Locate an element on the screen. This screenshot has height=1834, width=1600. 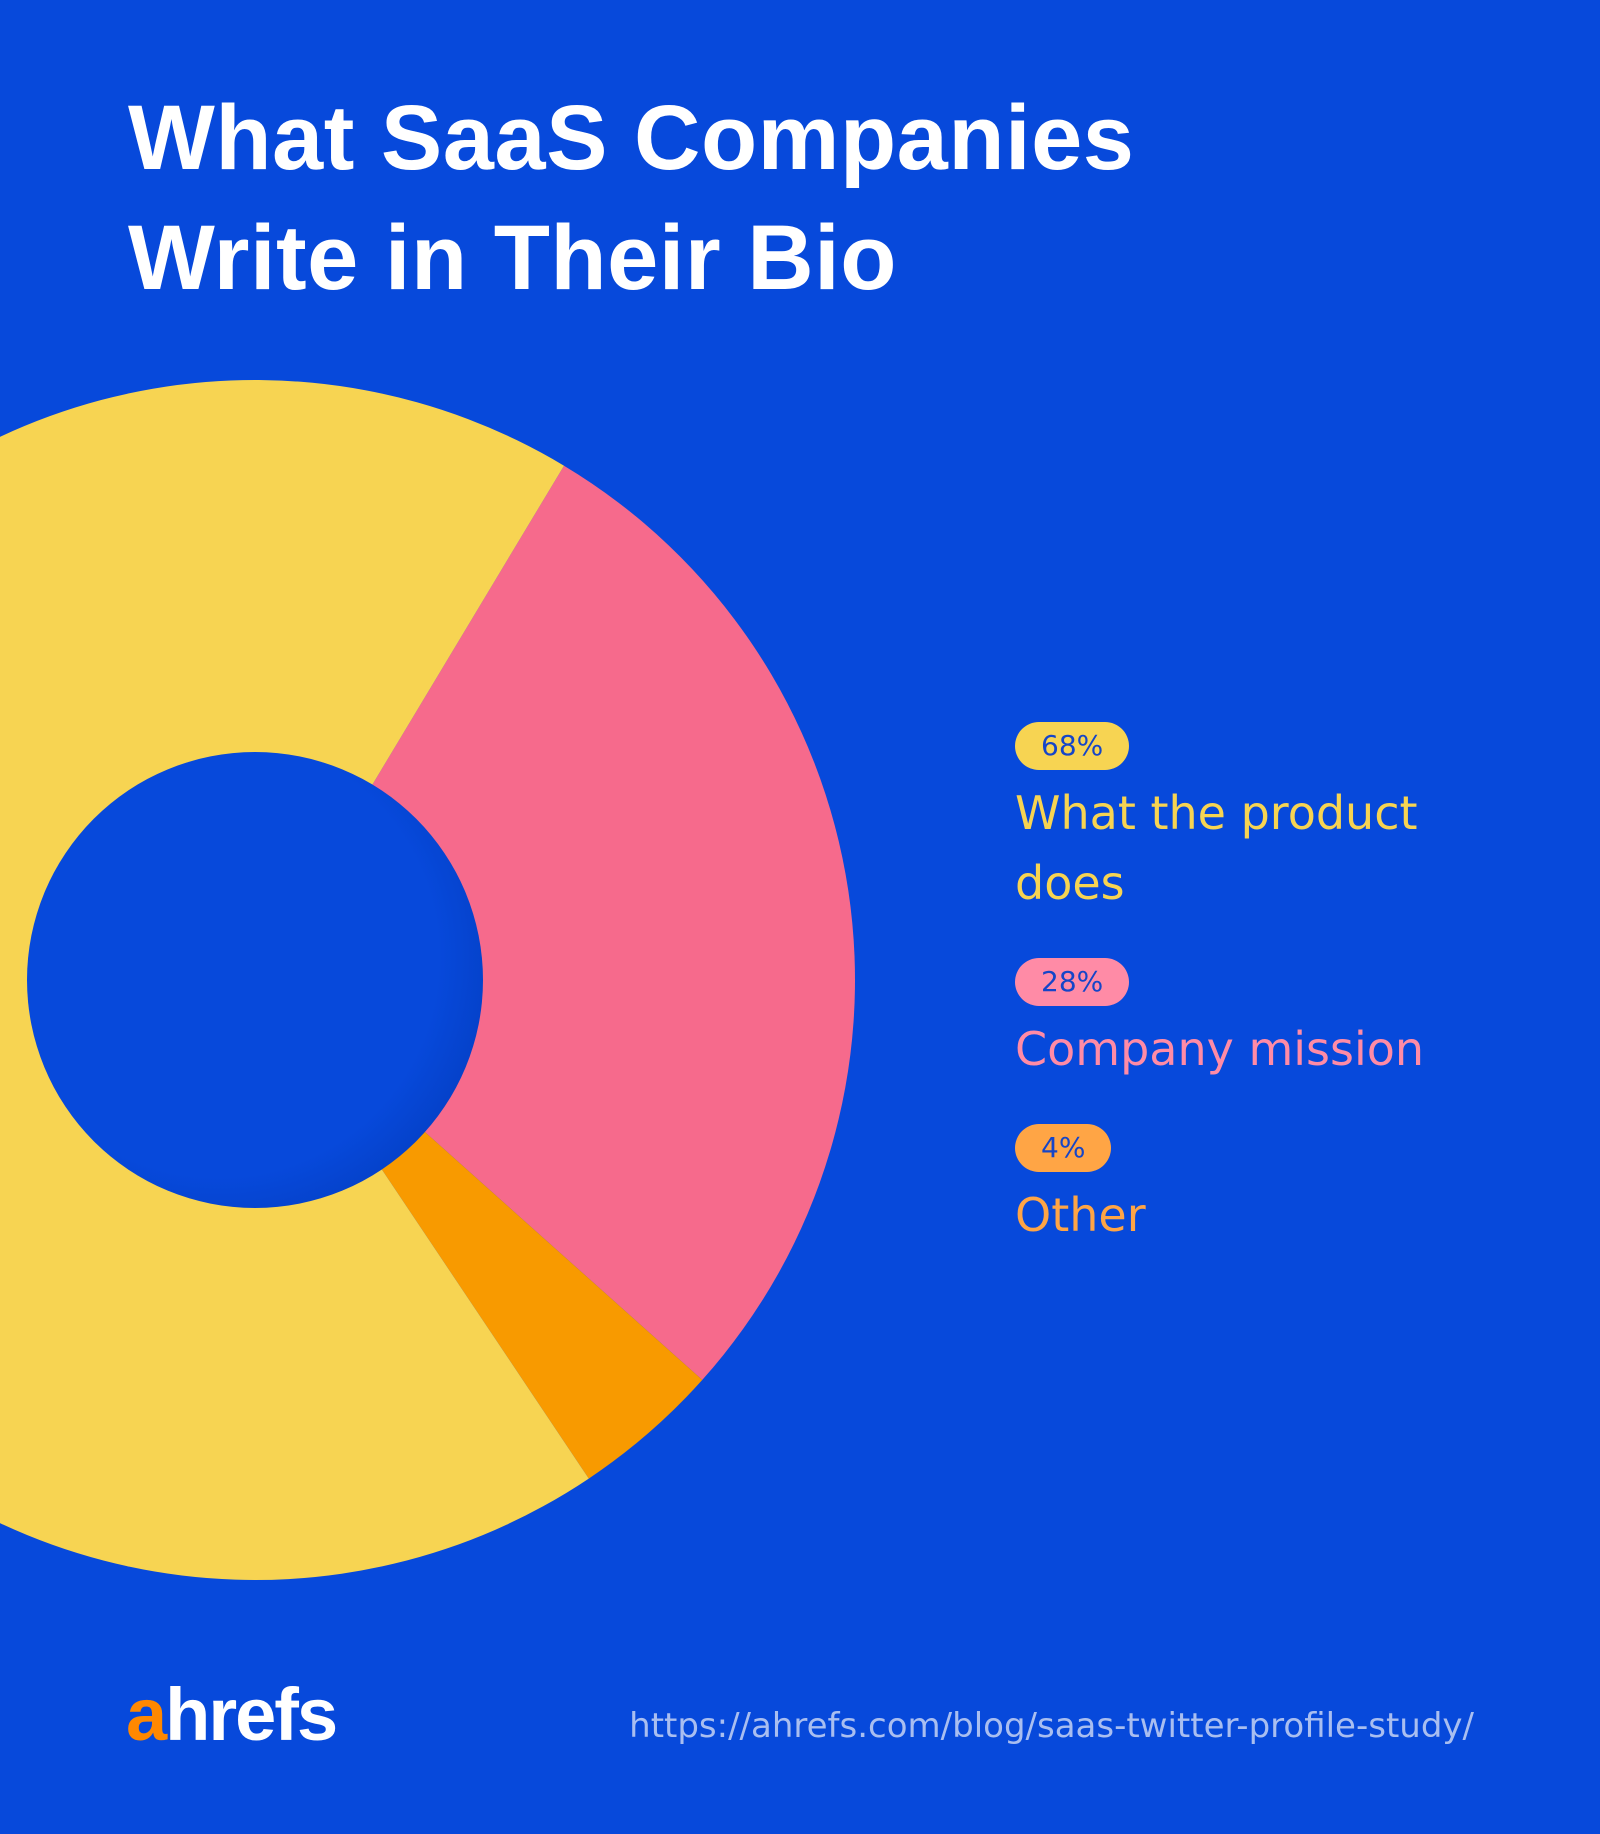
chart-title: What SaaS Companies Write in Their Bio is located at coordinates (631, 198).